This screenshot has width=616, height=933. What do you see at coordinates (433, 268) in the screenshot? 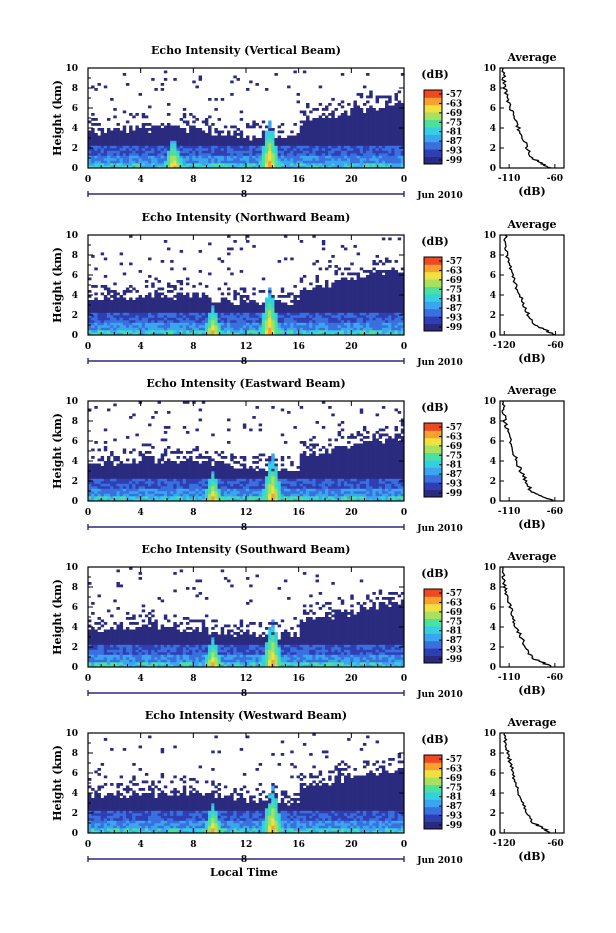
I see `colorbar-swatch` at bounding box center [433, 268].